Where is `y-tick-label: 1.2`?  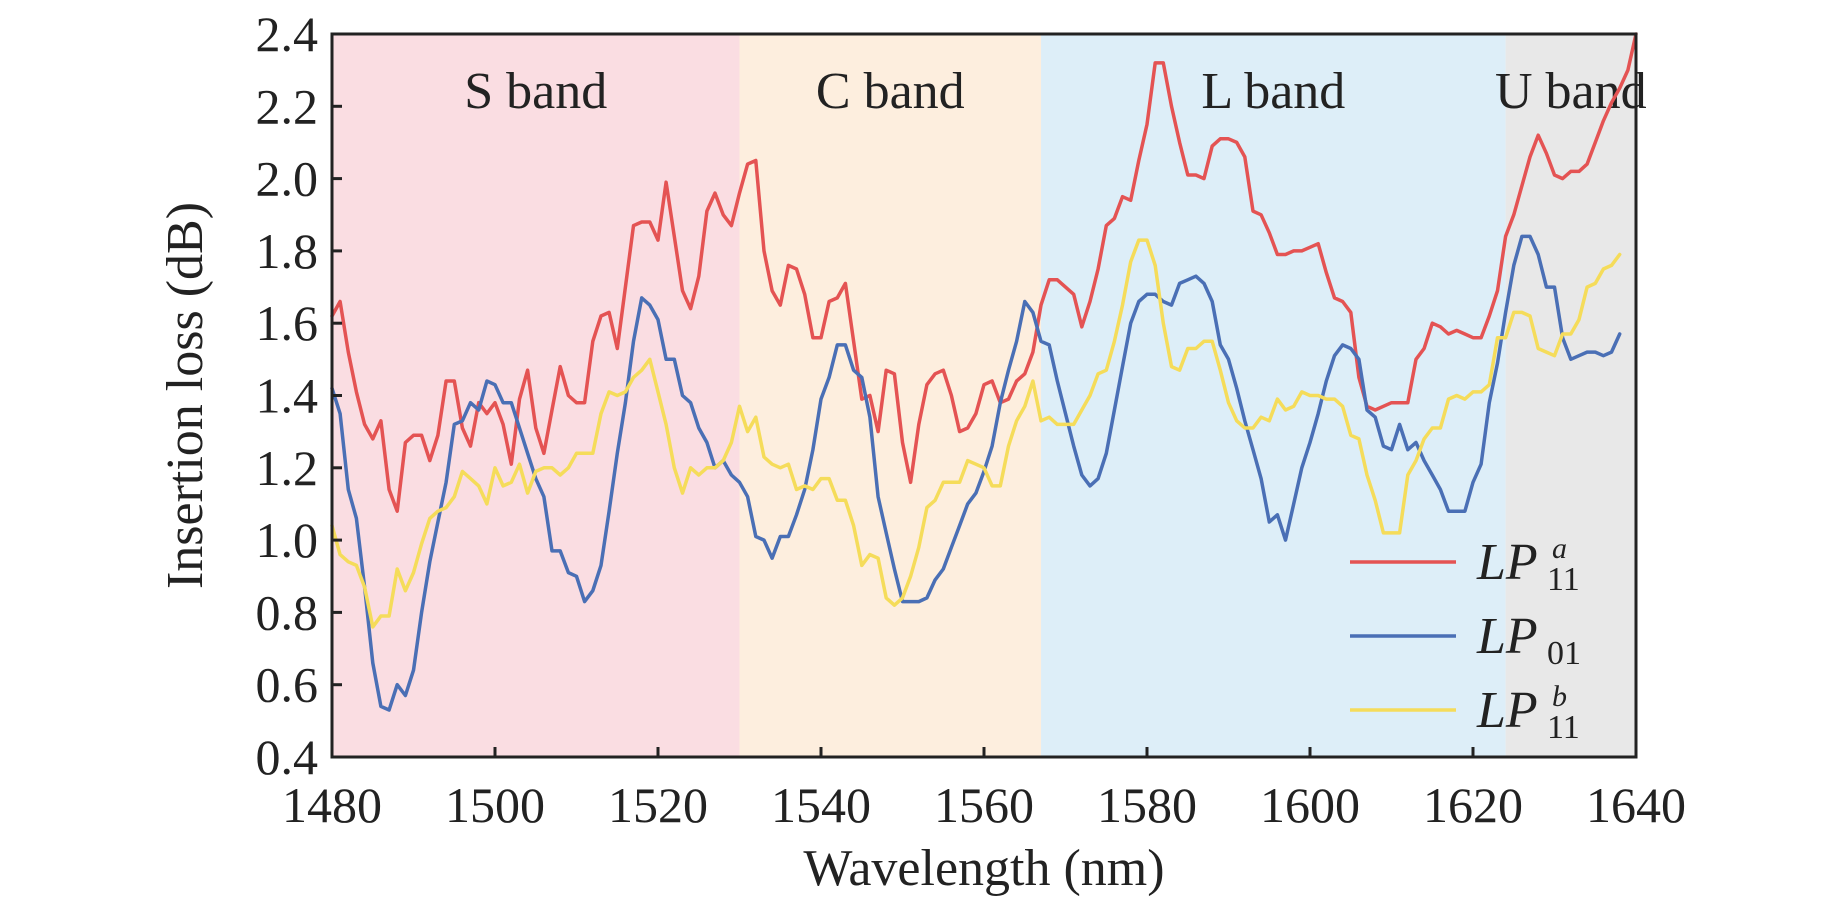 y-tick-label: 1.2 is located at coordinates (287, 468).